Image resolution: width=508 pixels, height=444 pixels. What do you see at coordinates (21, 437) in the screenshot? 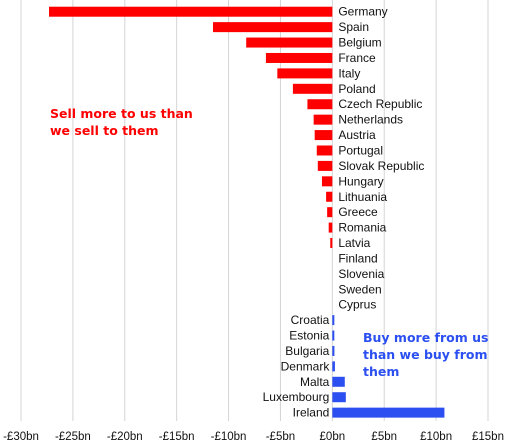
I see `x-tick-label-0: -£30bn` at bounding box center [21, 437].